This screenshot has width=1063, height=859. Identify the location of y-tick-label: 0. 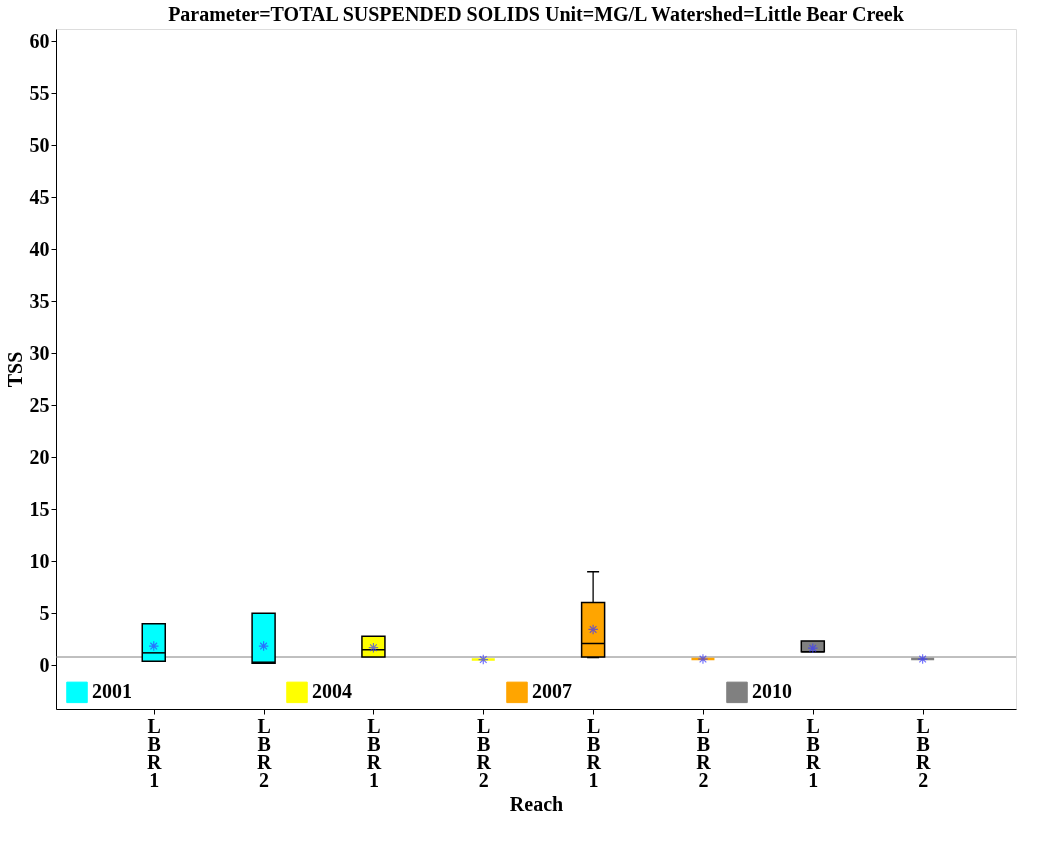
(44, 664).